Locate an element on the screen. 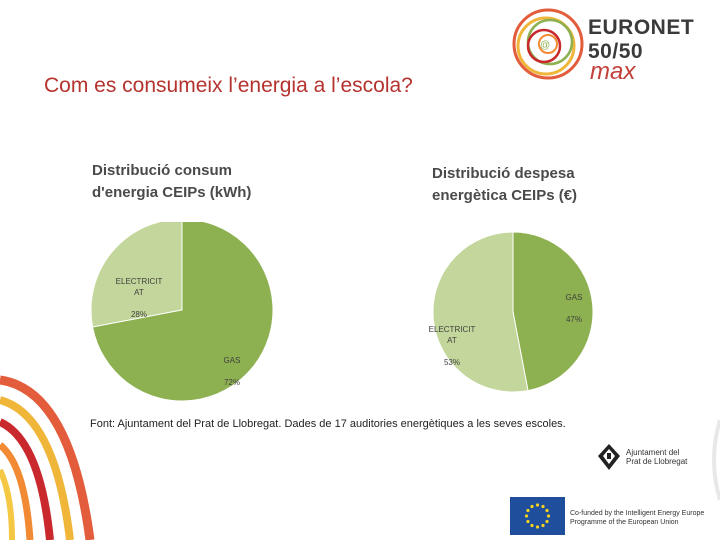  chart-2-slice-pct-electricitat: 53% is located at coordinates (451, 362).